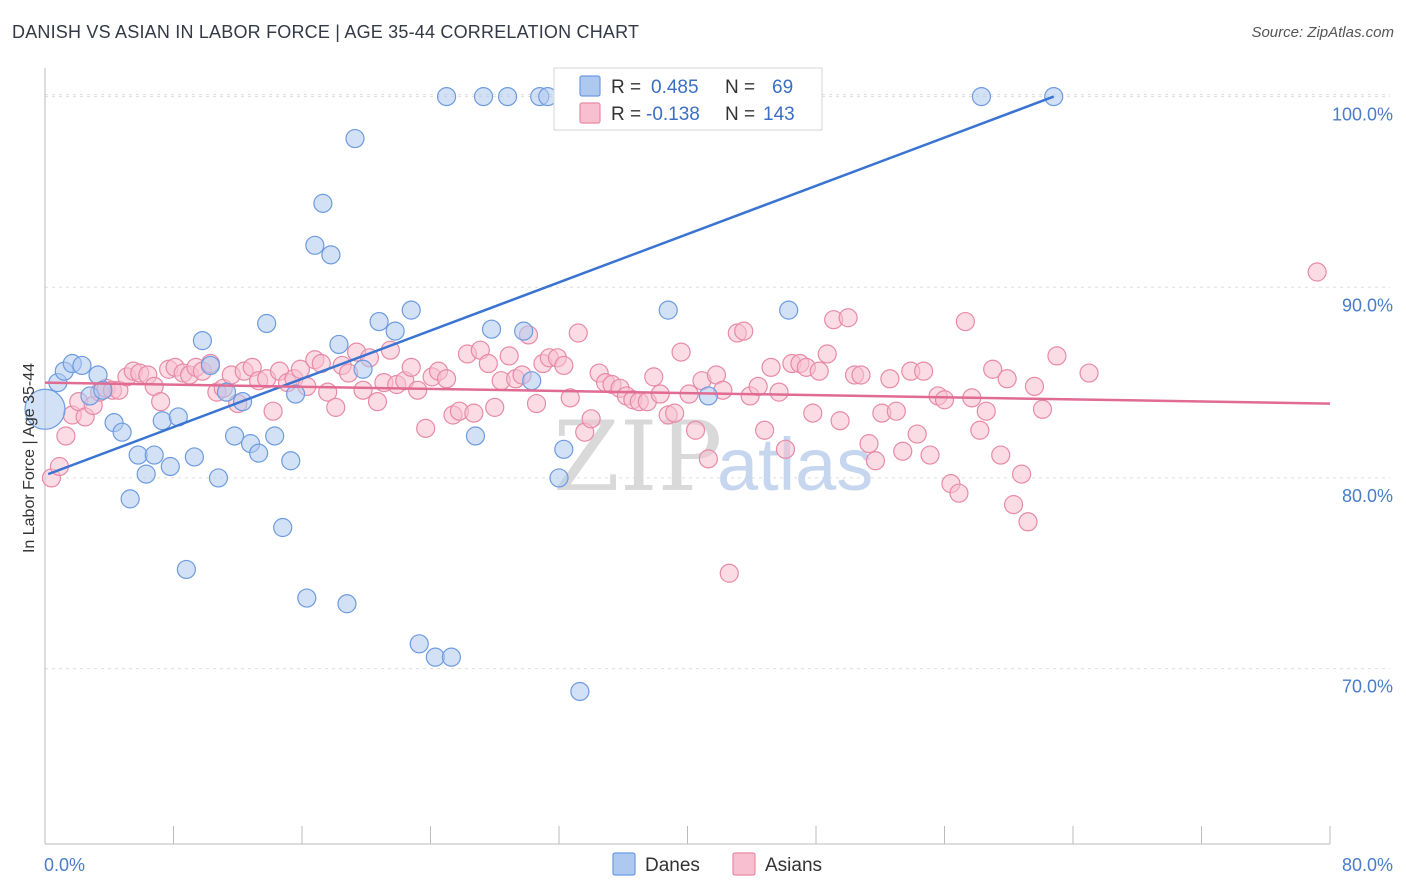 The width and height of the screenshot is (1406, 892). What do you see at coordinates (687, 393) in the screenshot?
I see `asians-trend-line` at bounding box center [687, 393].